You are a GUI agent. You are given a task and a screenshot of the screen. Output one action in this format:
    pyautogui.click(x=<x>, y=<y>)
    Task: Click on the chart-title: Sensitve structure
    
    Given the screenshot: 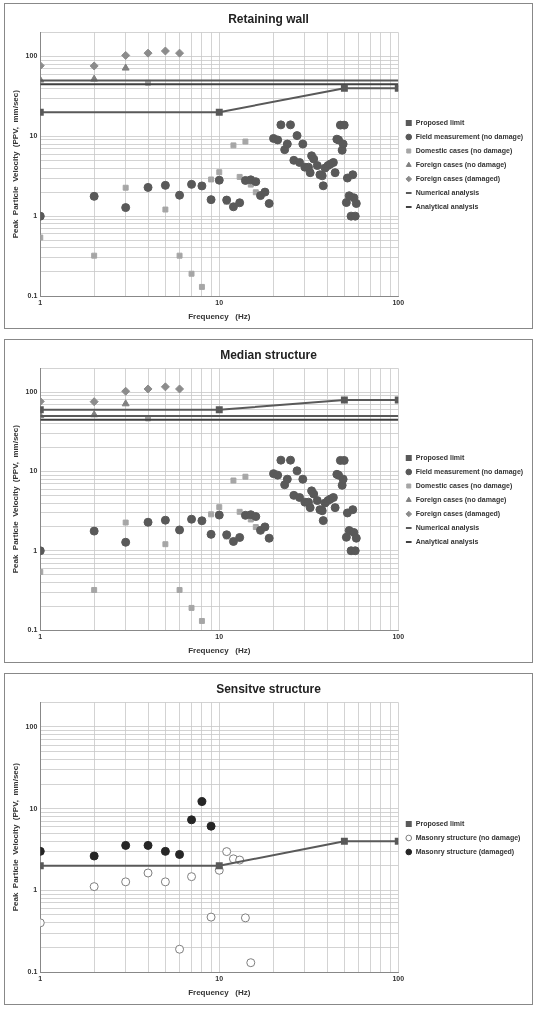 What is the action you would take?
    pyautogui.click(x=269, y=688)
    